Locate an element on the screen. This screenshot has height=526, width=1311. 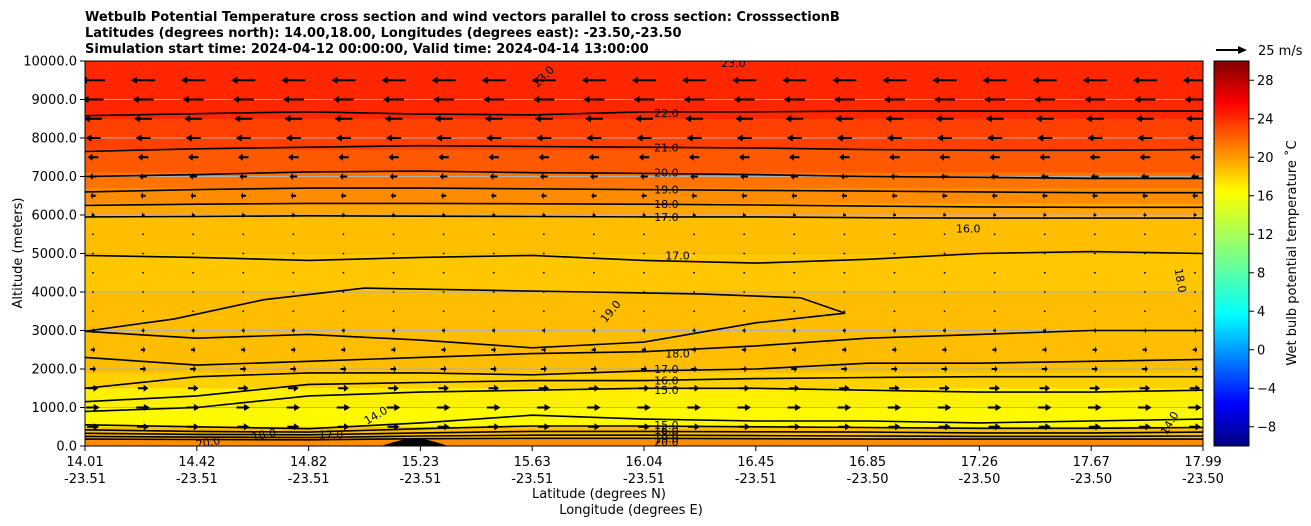
x-tick-label-longitude: -23.50 is located at coordinates (868, 479).